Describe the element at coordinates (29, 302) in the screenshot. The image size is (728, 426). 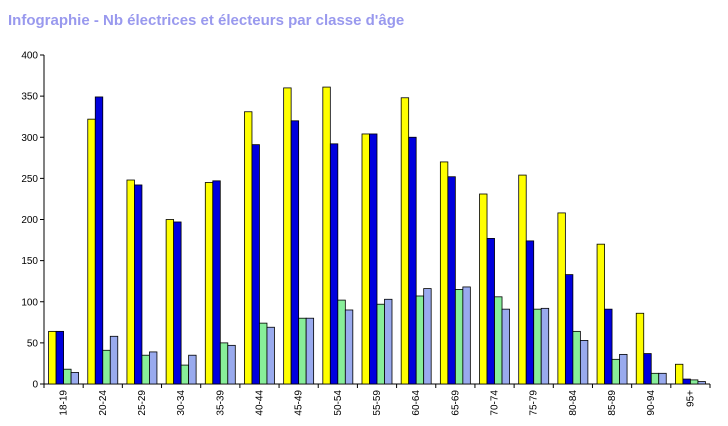
I see `y-tick-label: 100` at that location.